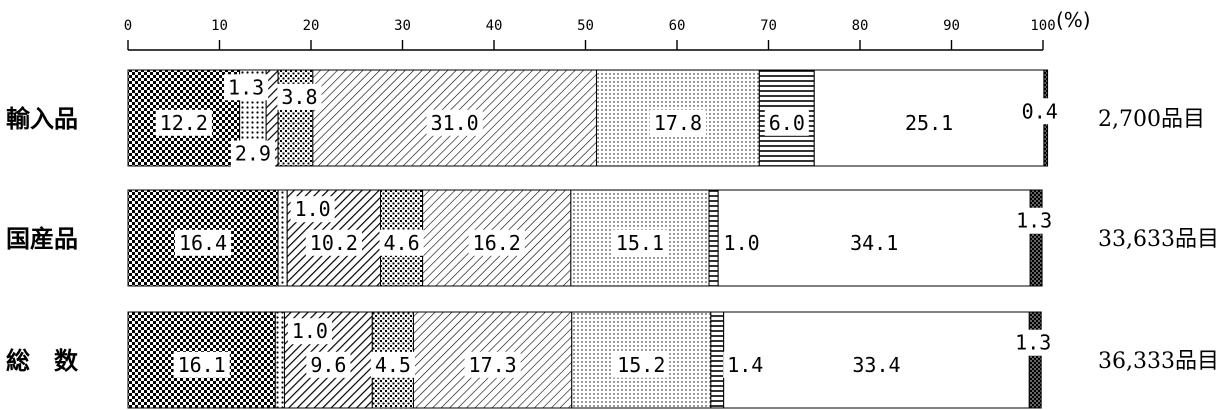 This screenshot has width=1222, height=410. What do you see at coordinates (768, 26) in the screenshot?
I see `x-tick-label: 70` at bounding box center [768, 26].